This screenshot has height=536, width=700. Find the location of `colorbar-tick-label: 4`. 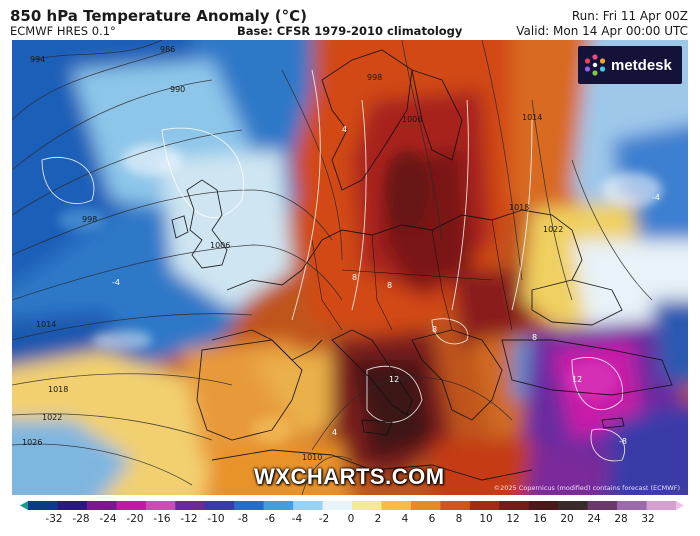

colorbar-tick-label: 4 is located at coordinates (405, 519).